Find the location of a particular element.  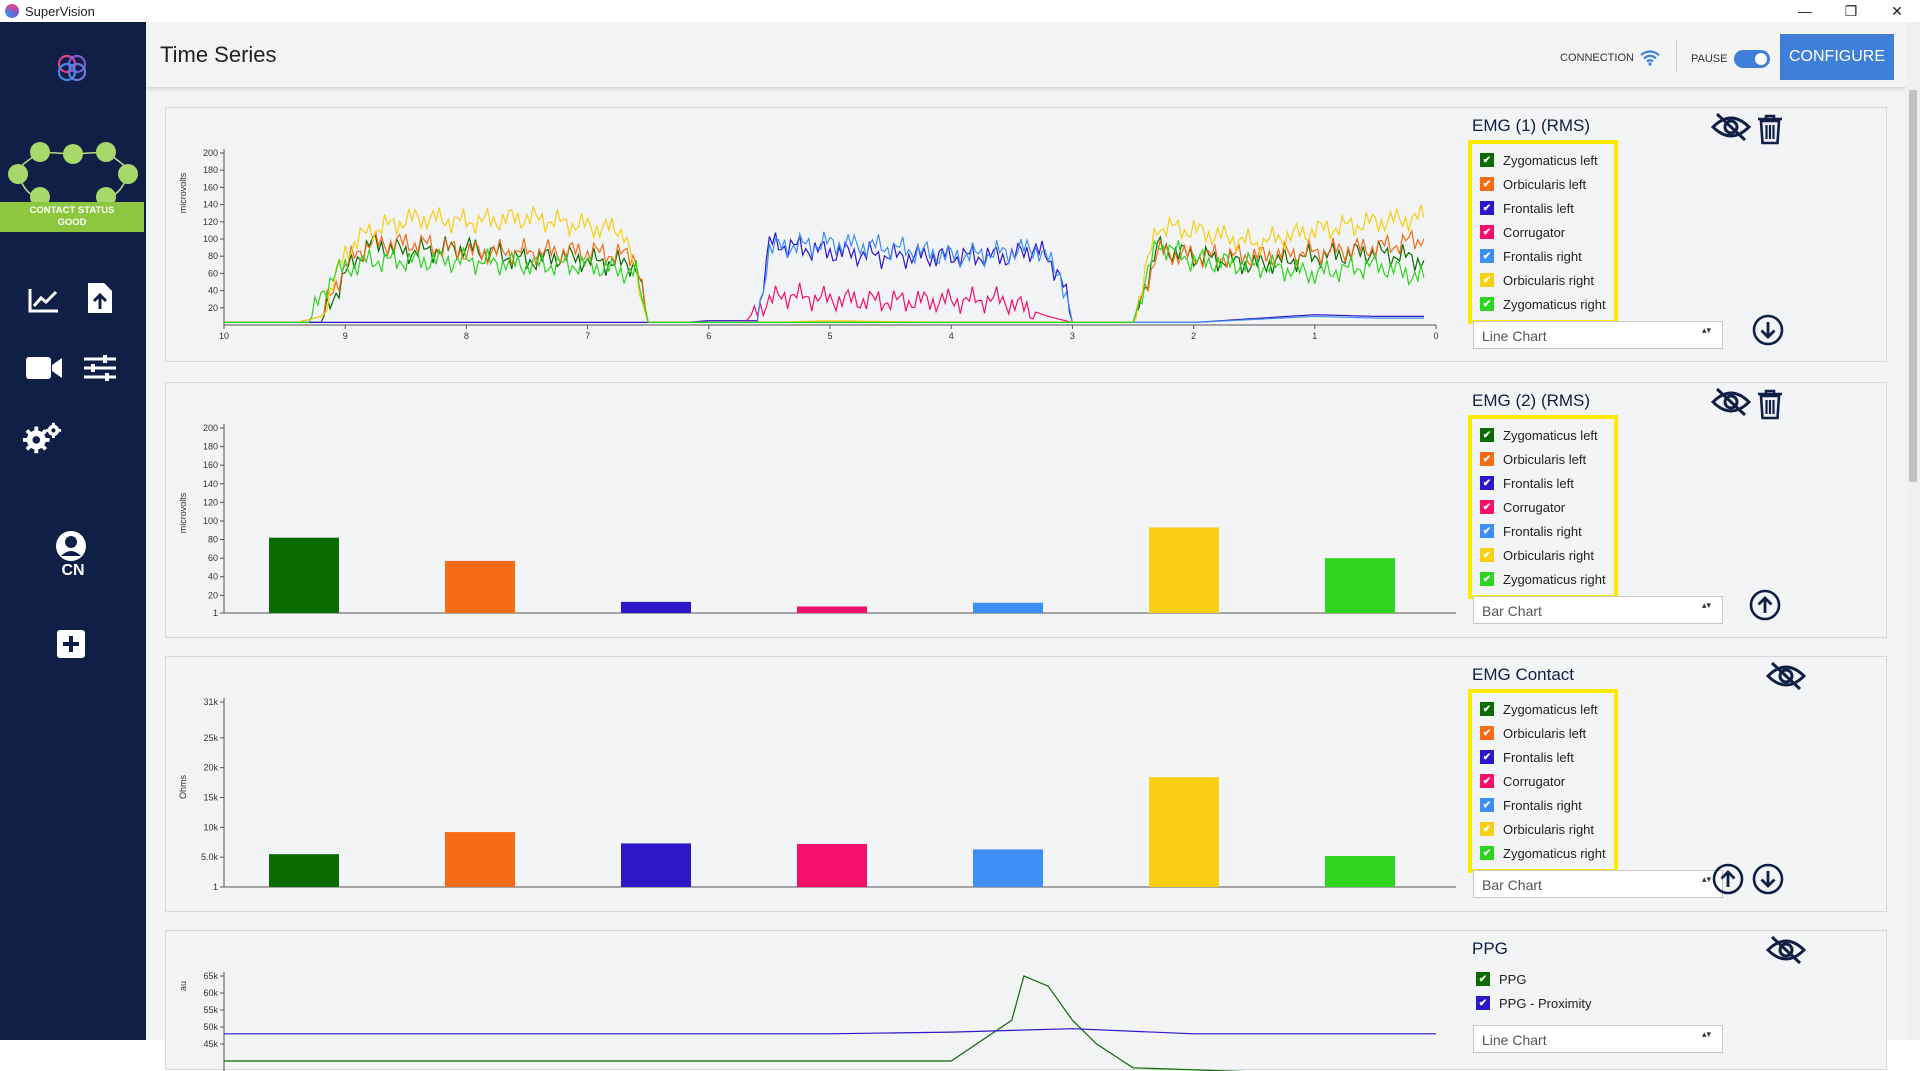

panel-title: EMG (1) (RMS) is located at coordinates (1531, 125).